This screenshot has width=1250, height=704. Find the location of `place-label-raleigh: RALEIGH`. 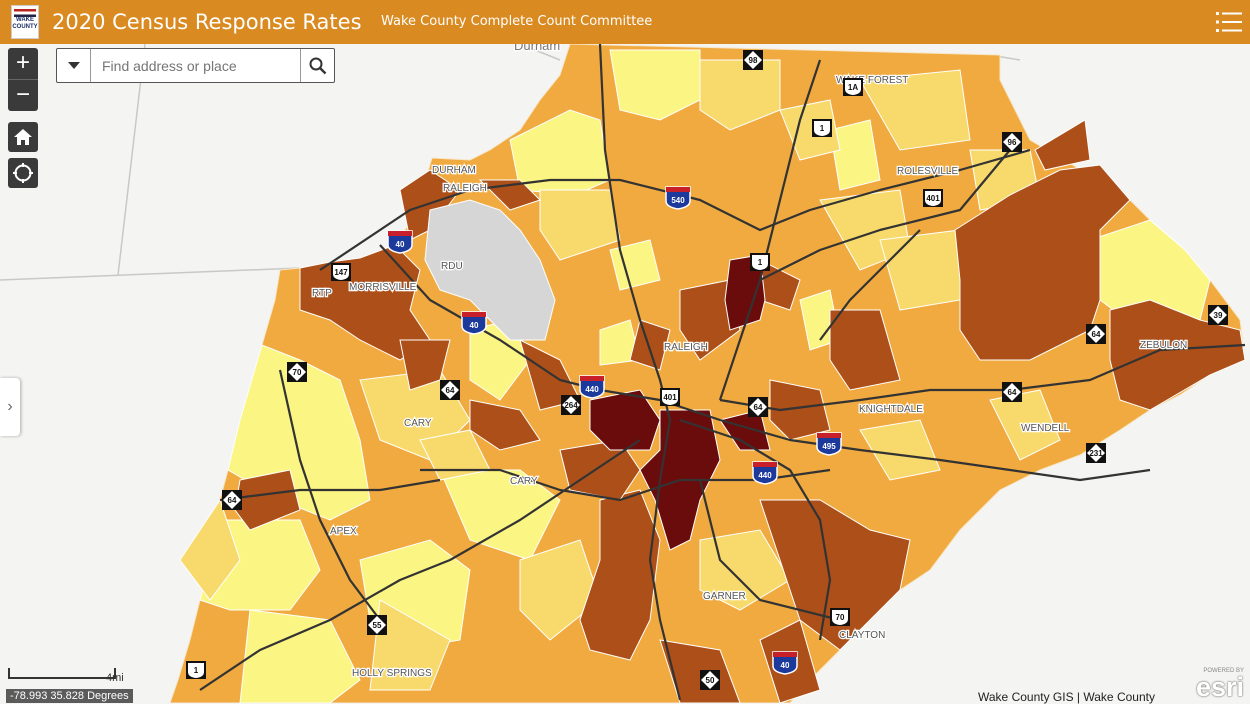

place-label-raleigh: RALEIGH is located at coordinates (686, 347).